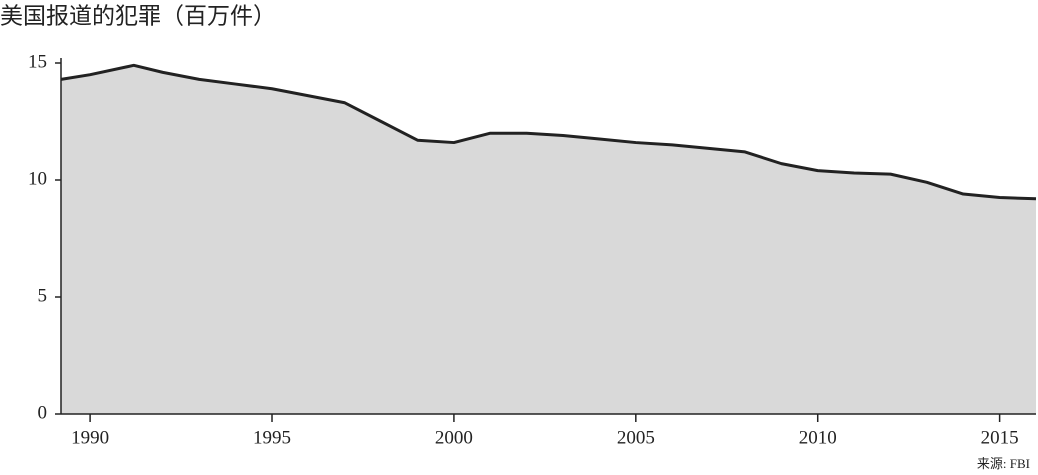 The width and height of the screenshot is (1038, 475). Describe the element at coordinates (272, 437) in the screenshot. I see `x-tick-label: 1995` at that location.